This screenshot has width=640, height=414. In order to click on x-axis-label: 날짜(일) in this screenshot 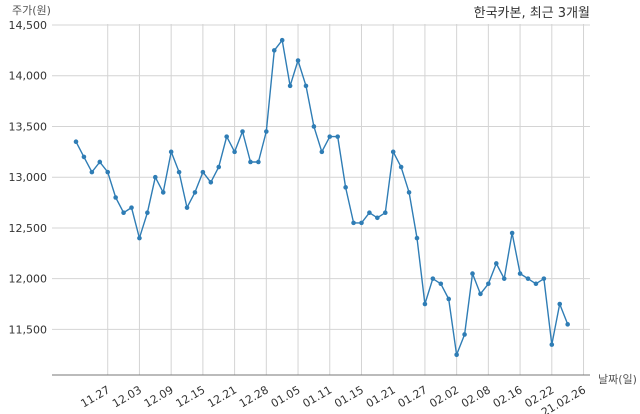, I will do `click(617, 379)`.